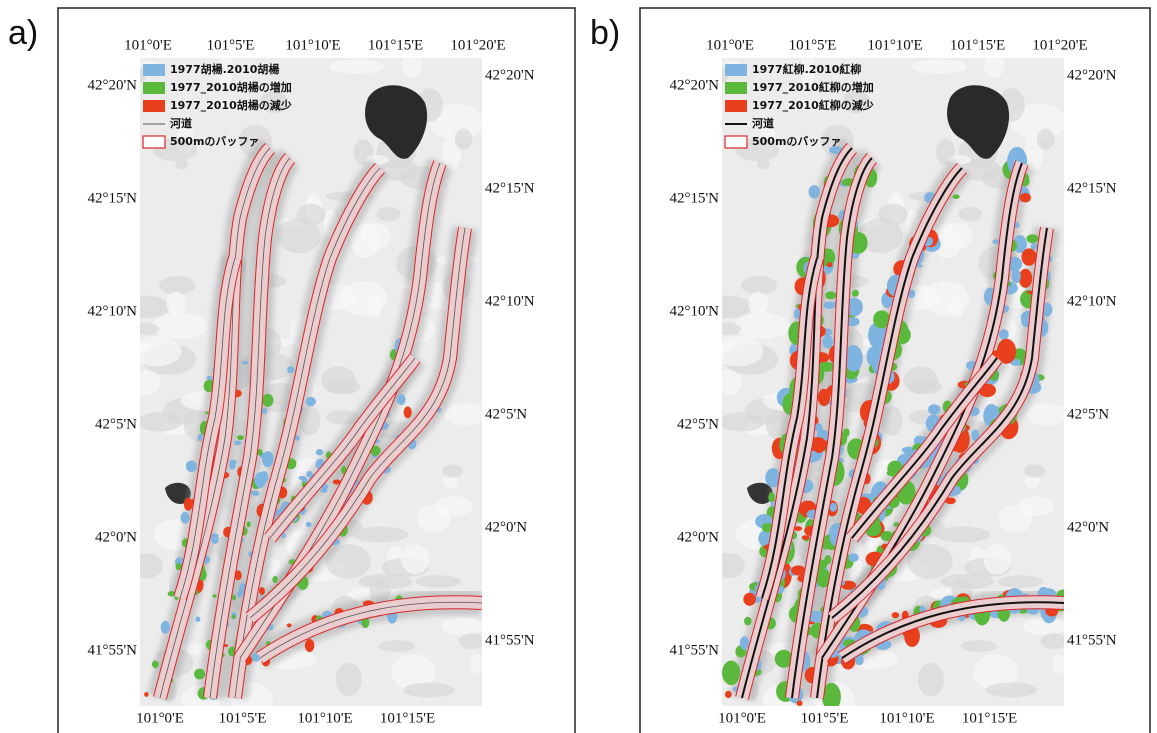 The height and width of the screenshot is (733, 1157). I want to click on left-tick-label: 42°5'N, so click(698, 424).